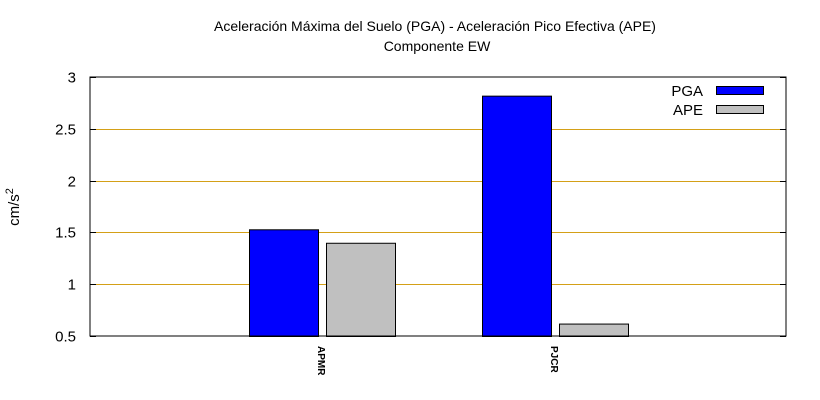 Image resolution: width=820 pixels, height=400 pixels. I want to click on y-tick-label: 0.5, so click(65, 337).